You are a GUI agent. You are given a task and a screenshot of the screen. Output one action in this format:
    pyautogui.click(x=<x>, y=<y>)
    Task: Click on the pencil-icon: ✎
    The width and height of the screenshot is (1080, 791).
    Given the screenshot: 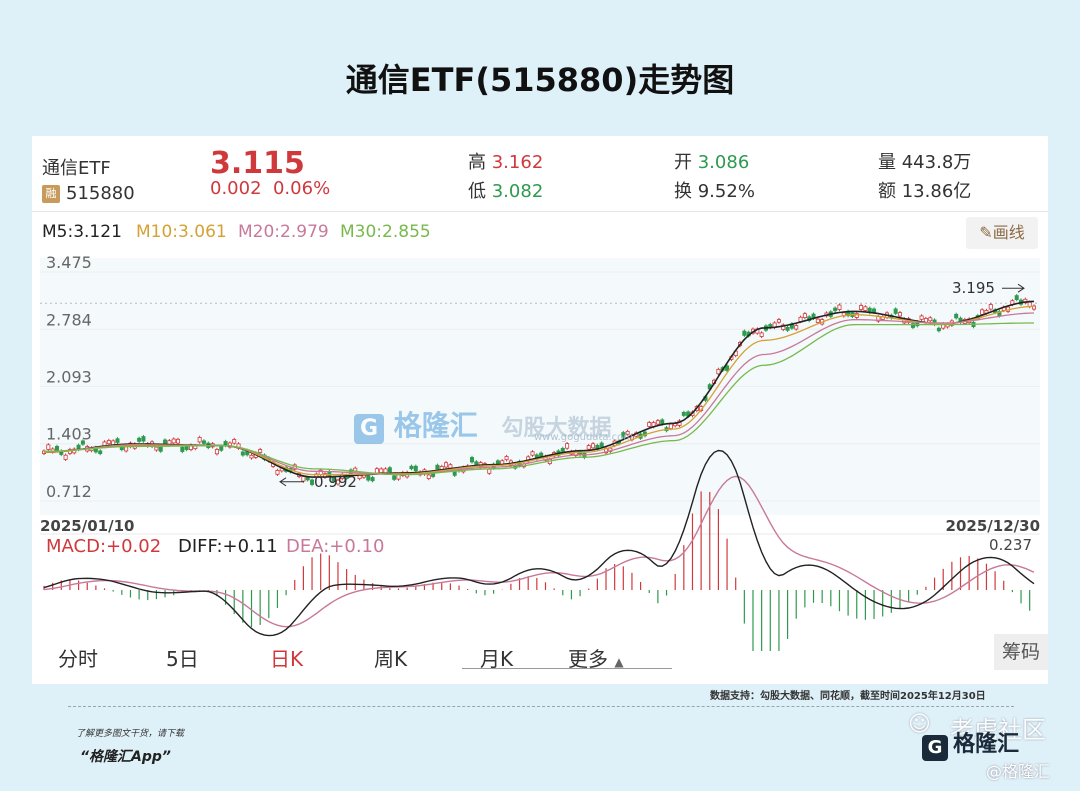 What is the action you would take?
    pyautogui.click(x=986, y=232)
    